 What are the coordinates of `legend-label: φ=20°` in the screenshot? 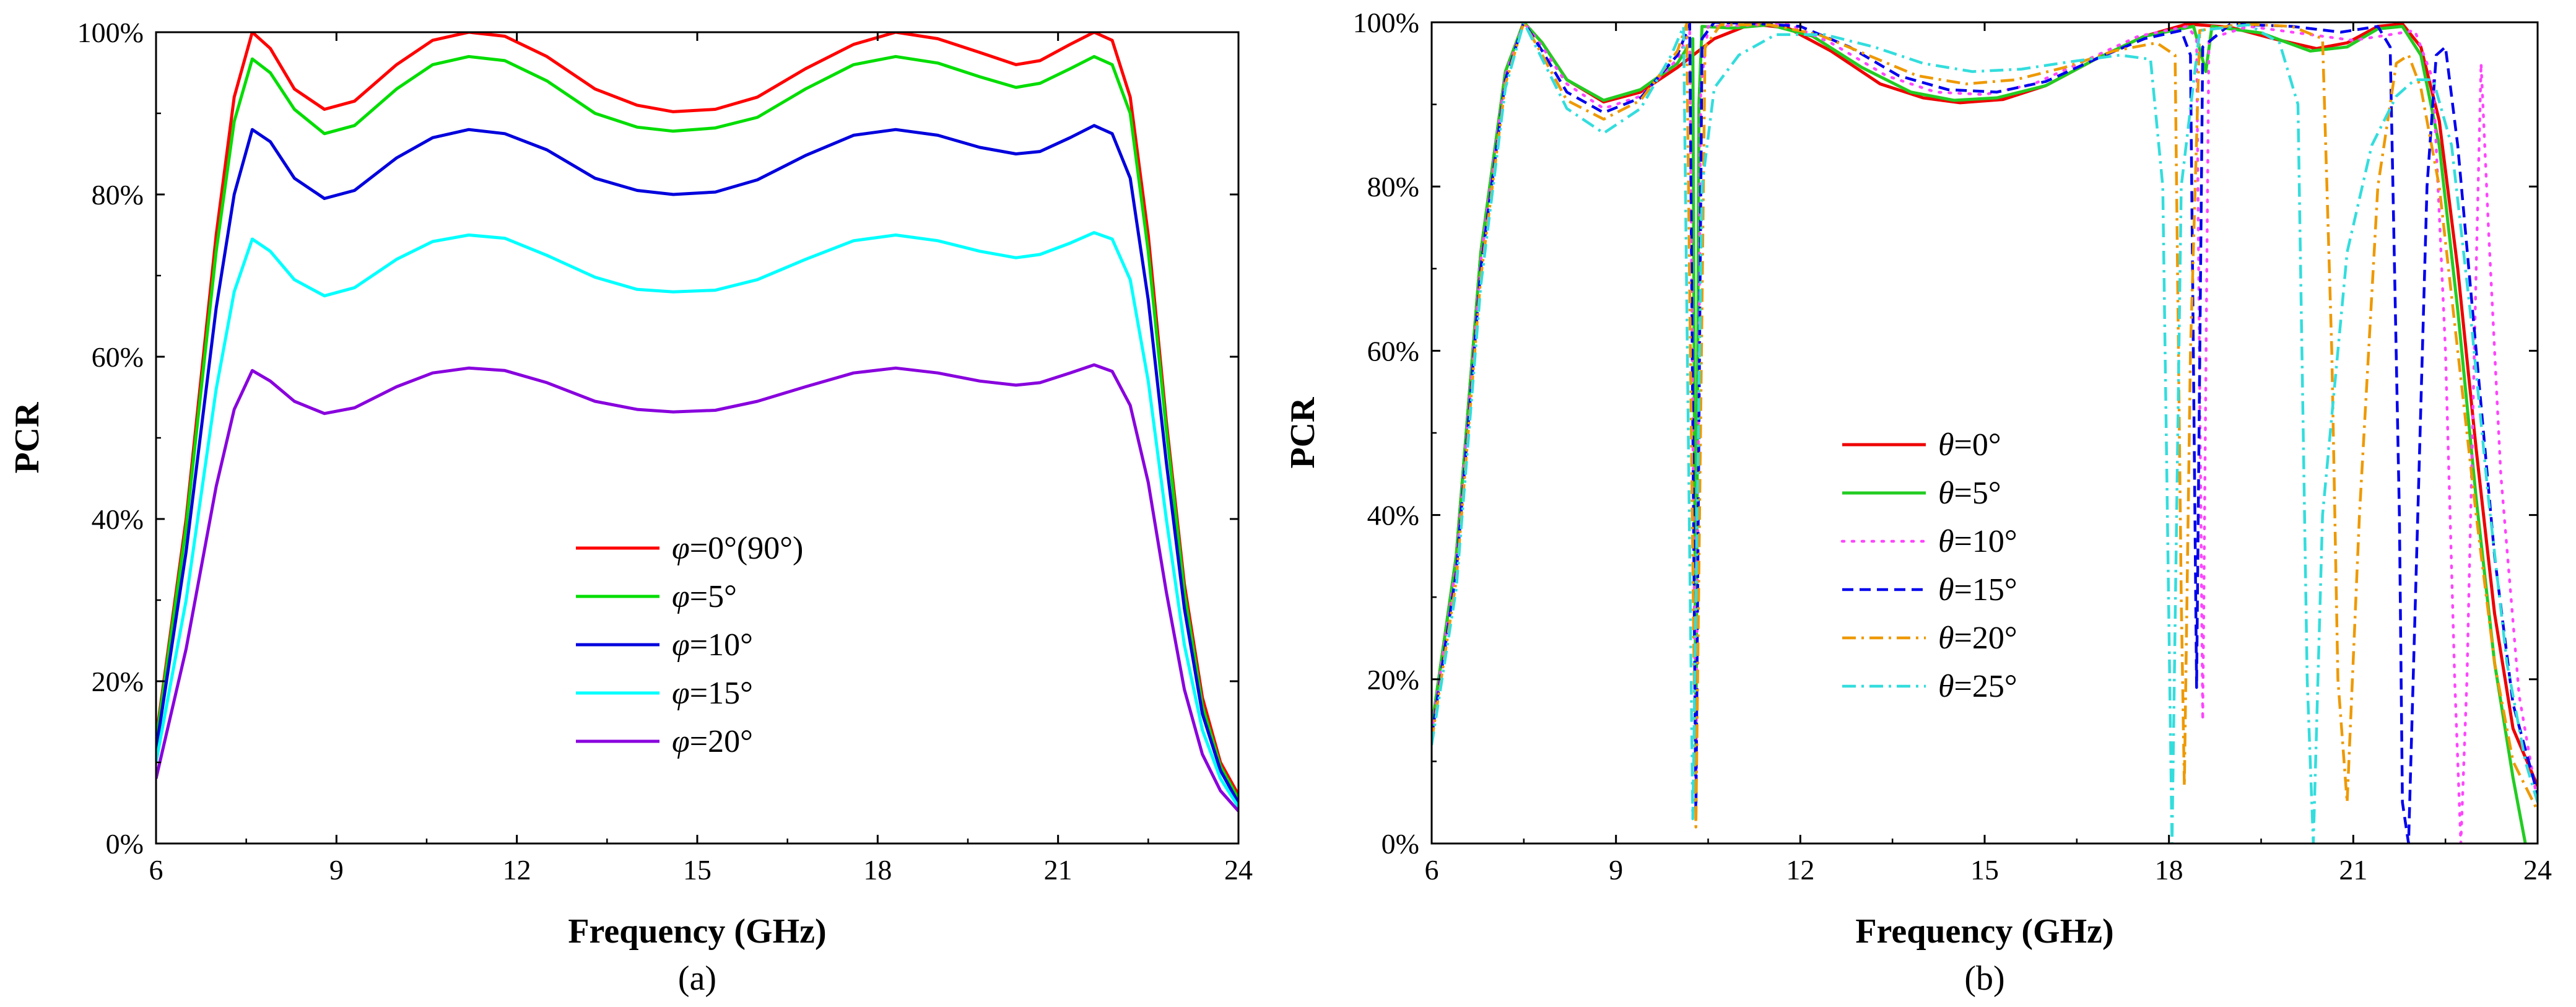 It's located at (712, 741).